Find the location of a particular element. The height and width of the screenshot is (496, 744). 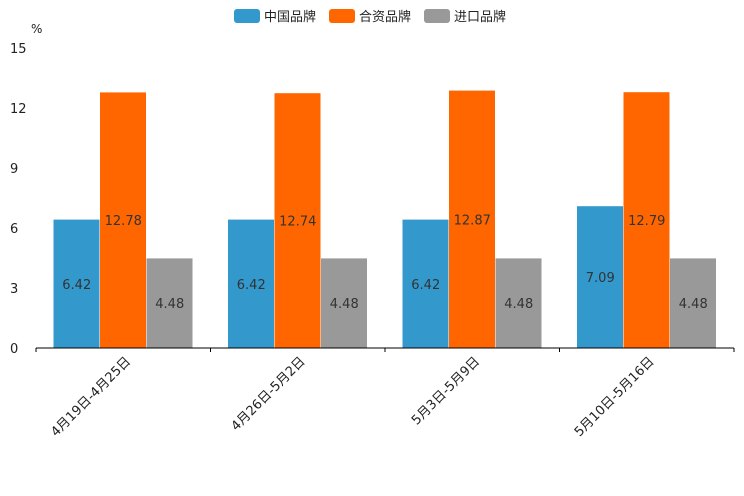

x-tick-label: 4月19日-4月25日 is located at coordinates (91, 397).